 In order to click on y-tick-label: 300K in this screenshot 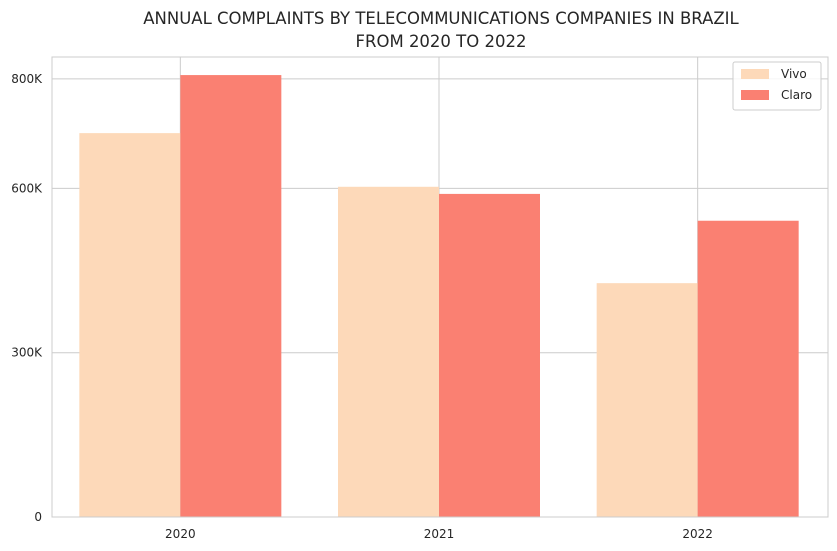, I will do `click(27, 353)`.